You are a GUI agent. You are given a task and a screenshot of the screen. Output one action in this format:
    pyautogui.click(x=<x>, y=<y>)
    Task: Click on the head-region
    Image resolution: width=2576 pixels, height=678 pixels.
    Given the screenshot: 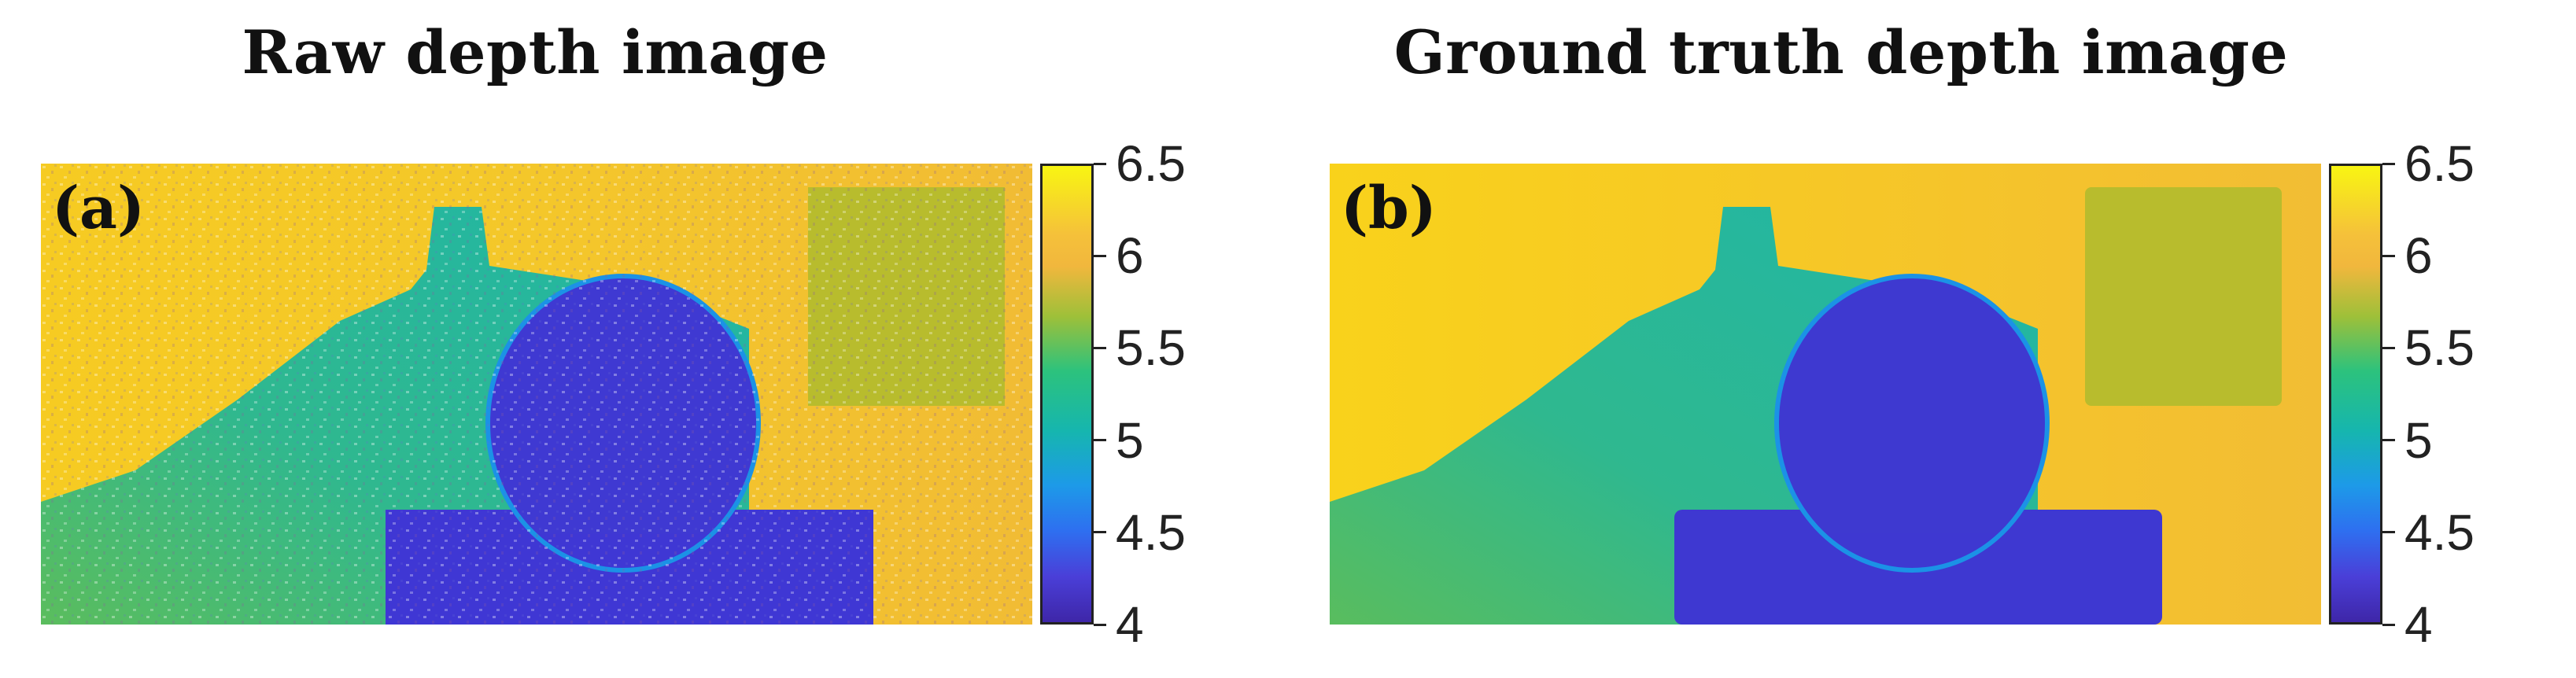 What is the action you would take?
    pyautogui.click(x=1912, y=423)
    